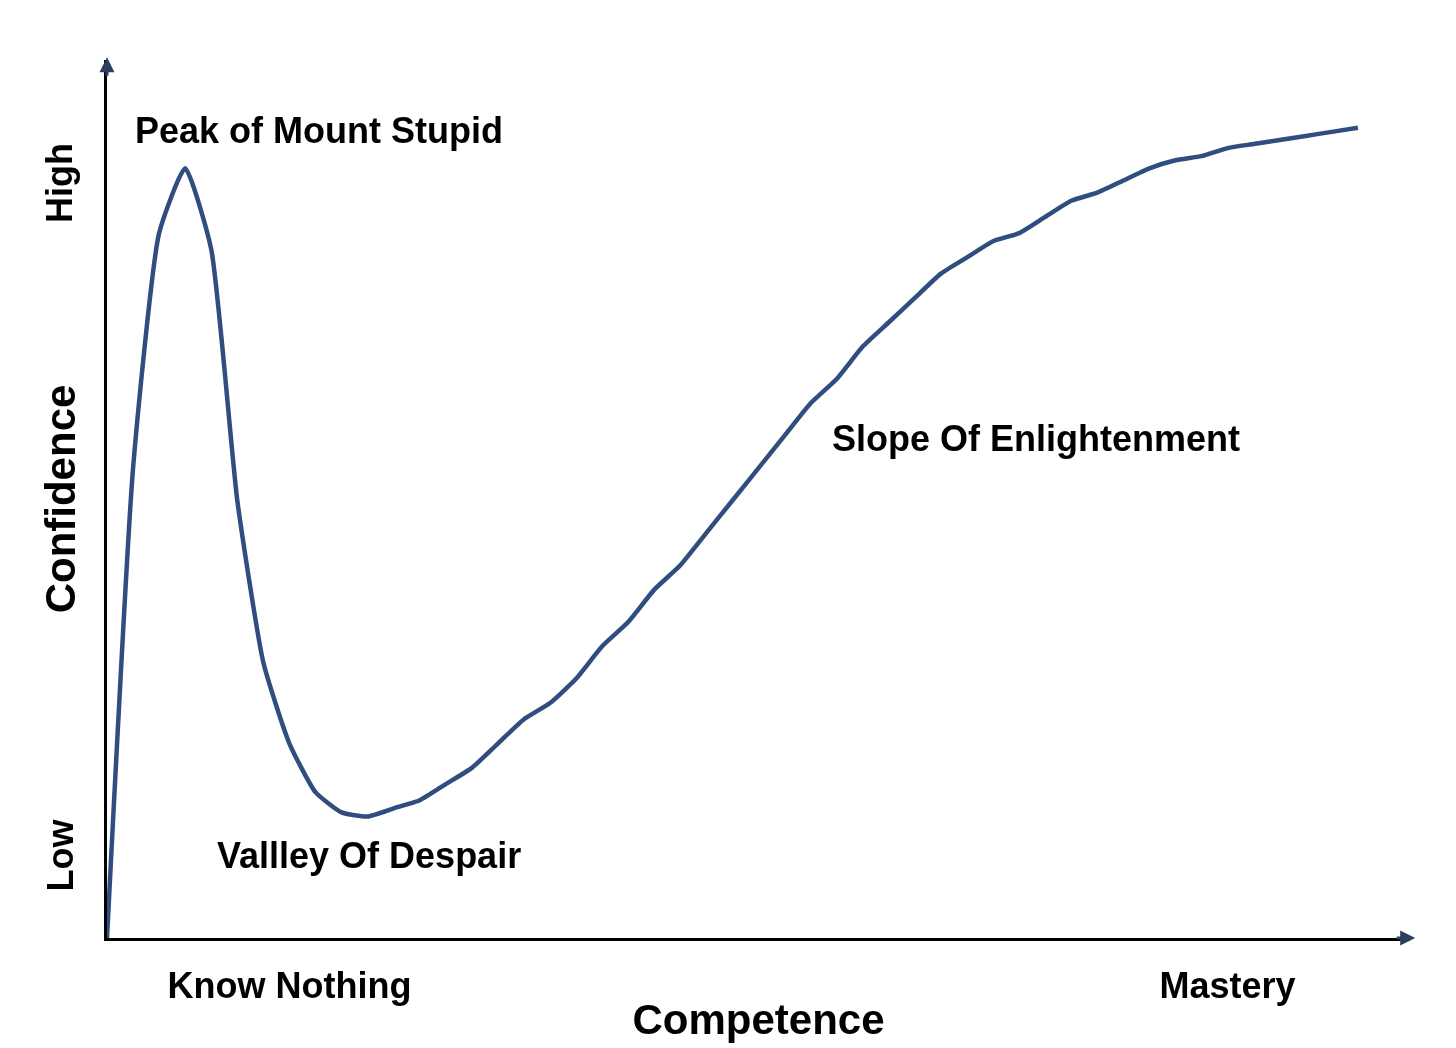 This screenshot has height=1048, width=1456. I want to click on x-tick-label: Mastery, so click(1227, 986).